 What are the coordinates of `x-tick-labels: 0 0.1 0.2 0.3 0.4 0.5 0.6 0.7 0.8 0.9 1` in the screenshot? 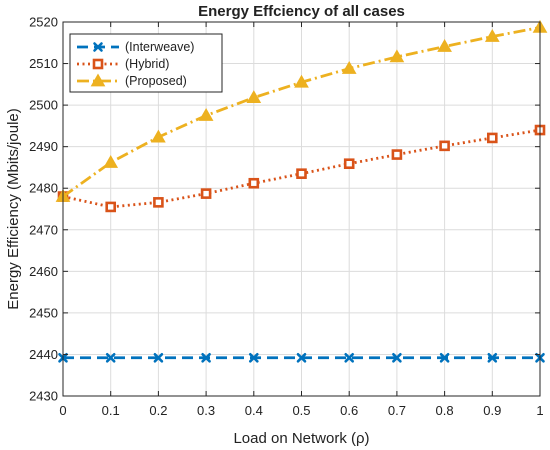 It's located at (301, 410).